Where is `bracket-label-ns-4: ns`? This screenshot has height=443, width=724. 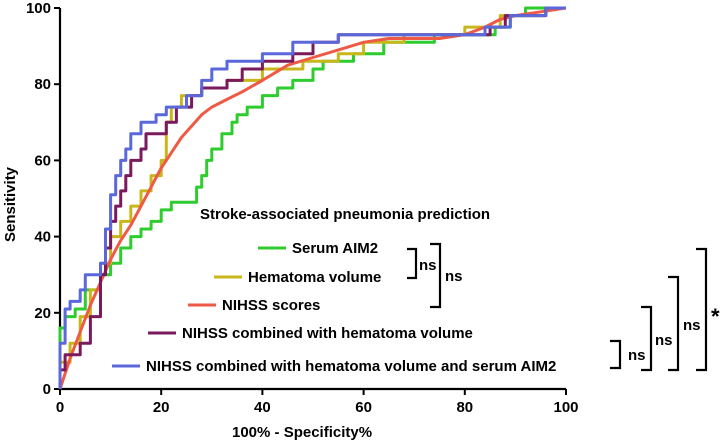 bracket-label-ns-4: ns is located at coordinates (664, 340).